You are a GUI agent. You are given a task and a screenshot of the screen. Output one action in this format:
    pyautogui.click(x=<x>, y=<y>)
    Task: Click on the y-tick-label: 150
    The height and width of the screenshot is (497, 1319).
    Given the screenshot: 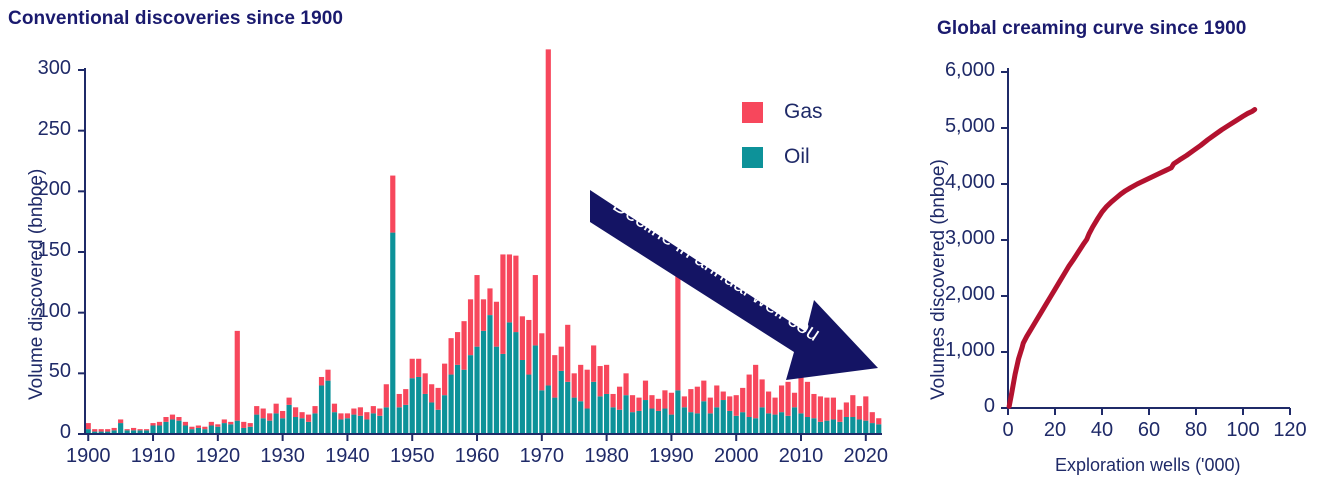 What is the action you would take?
    pyautogui.click(x=54, y=250)
    